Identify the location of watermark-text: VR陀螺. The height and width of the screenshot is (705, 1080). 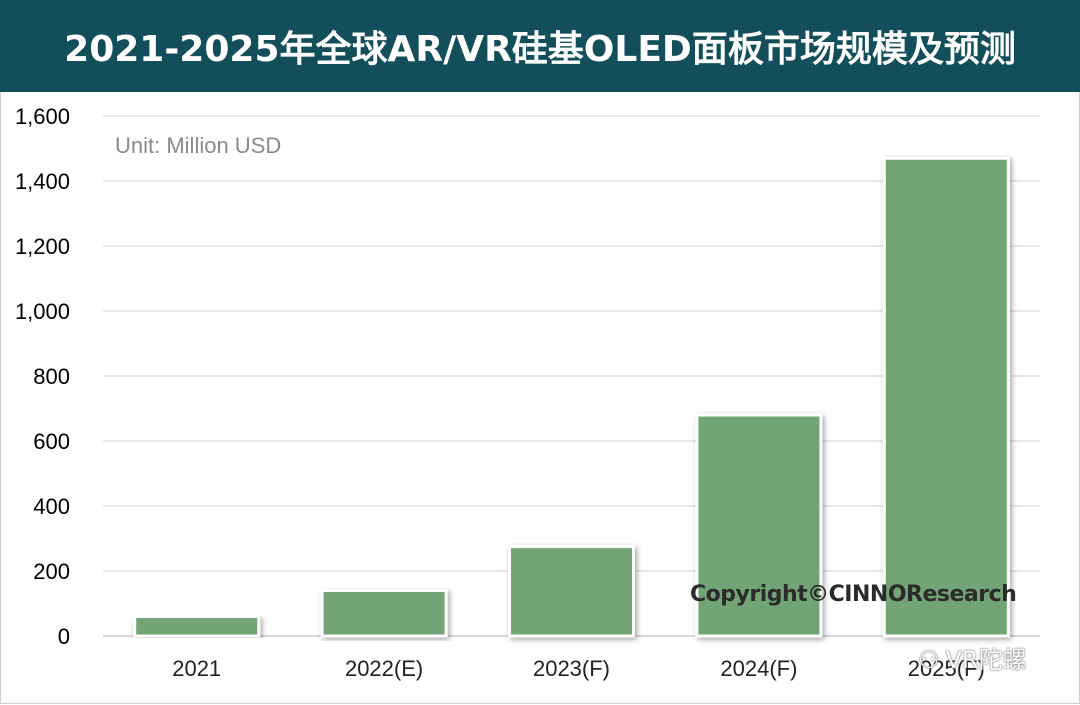
(986, 660).